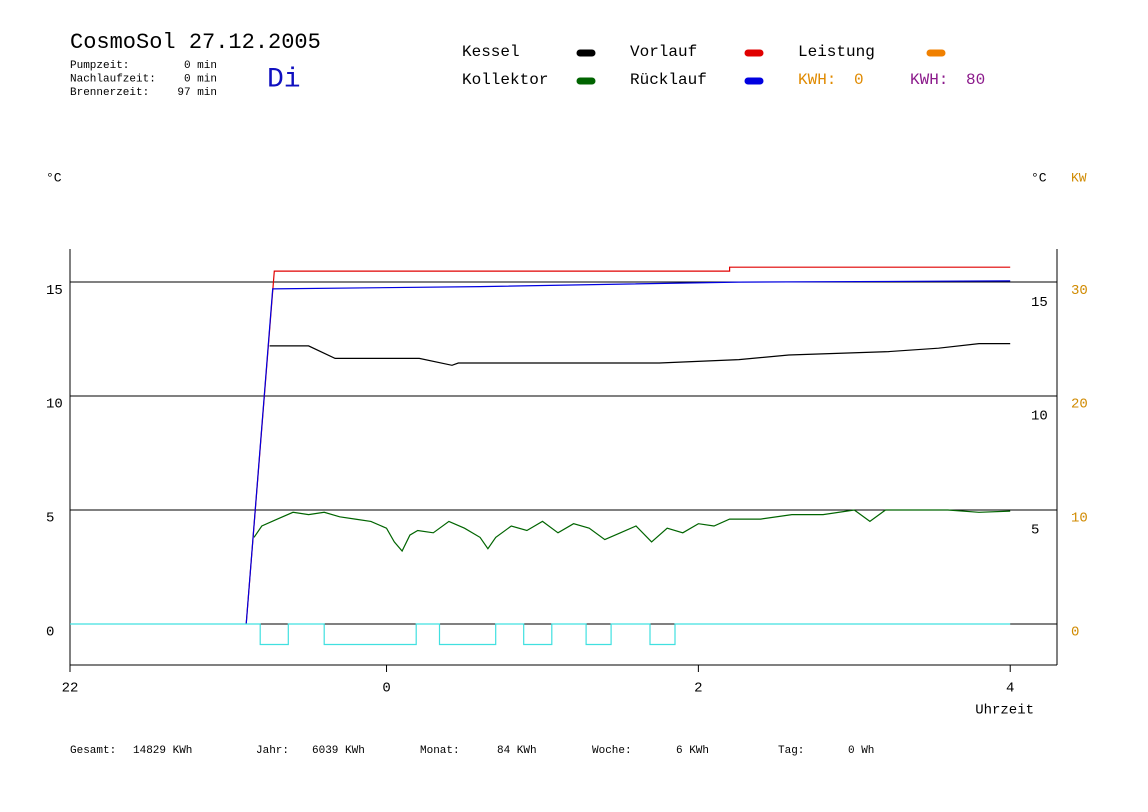  Describe the element at coordinates (1010, 689) in the screenshot. I see `x-tick-label: 4` at that location.